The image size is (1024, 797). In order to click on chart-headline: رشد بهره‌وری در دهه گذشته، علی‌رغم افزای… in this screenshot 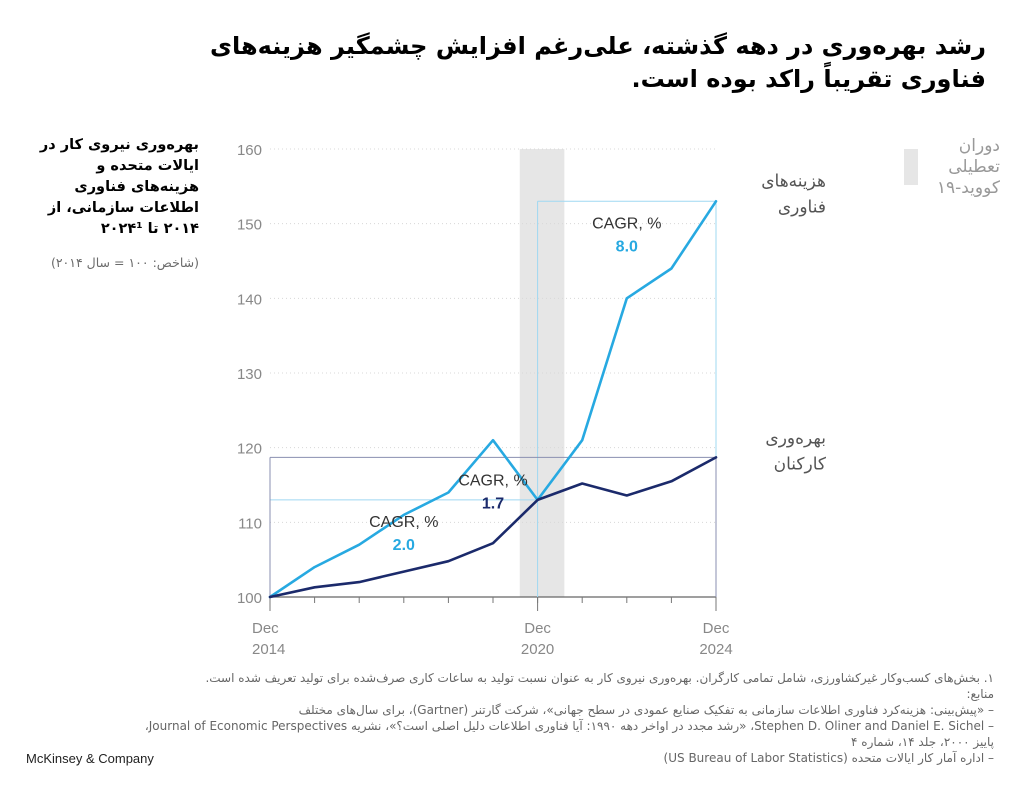, I will do `click(598, 62)`.